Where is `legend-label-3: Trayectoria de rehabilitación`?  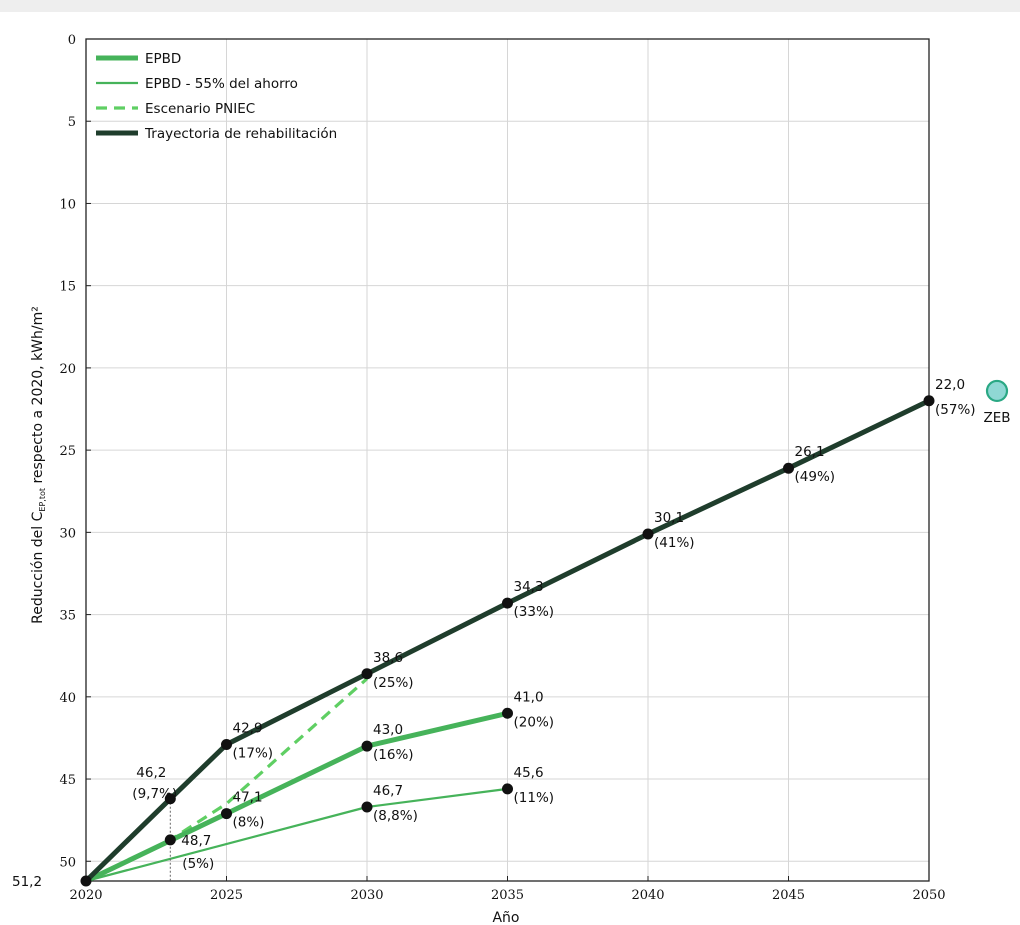
legend-label-3: Trayectoria de rehabilitación is located at coordinates (240, 134).